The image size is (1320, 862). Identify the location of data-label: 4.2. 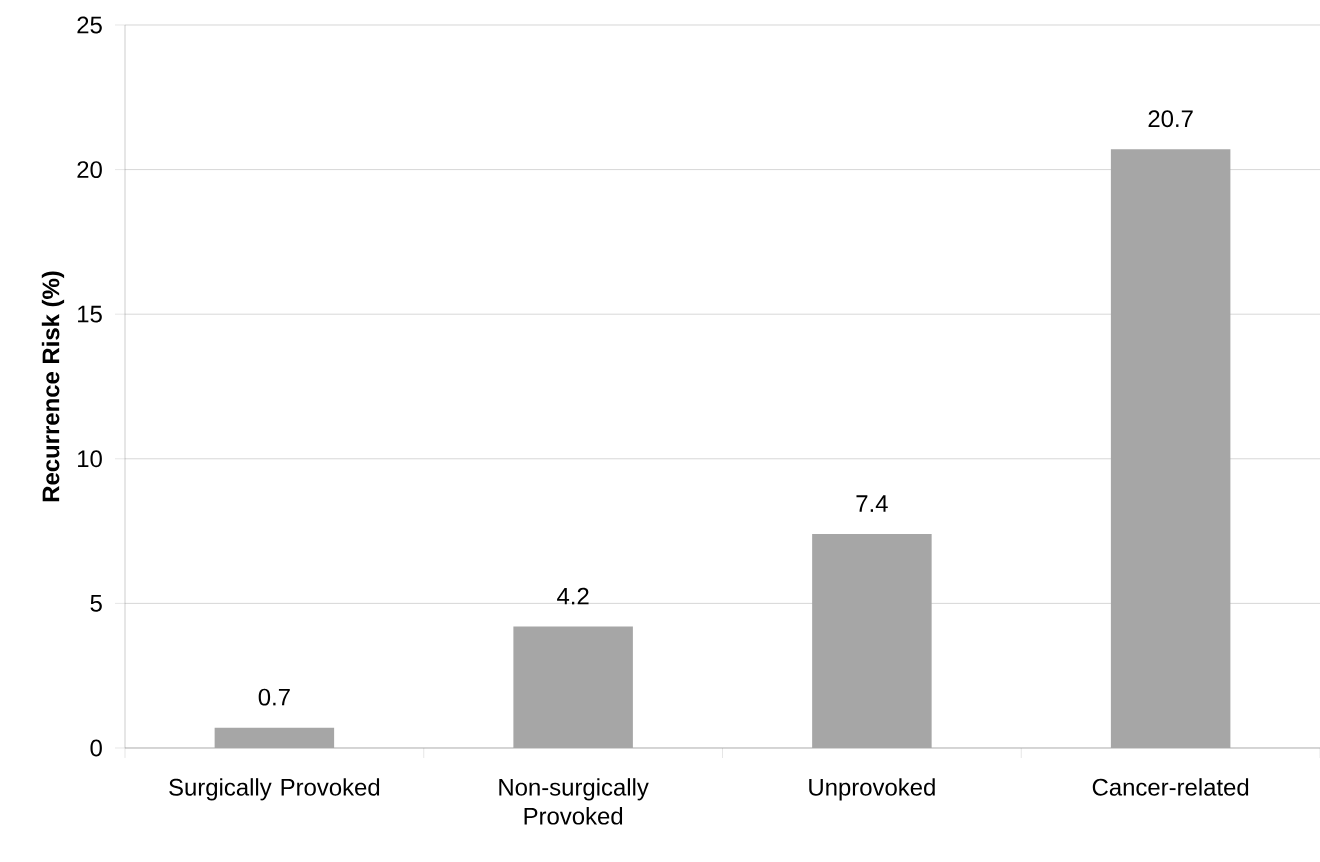
(573, 596).